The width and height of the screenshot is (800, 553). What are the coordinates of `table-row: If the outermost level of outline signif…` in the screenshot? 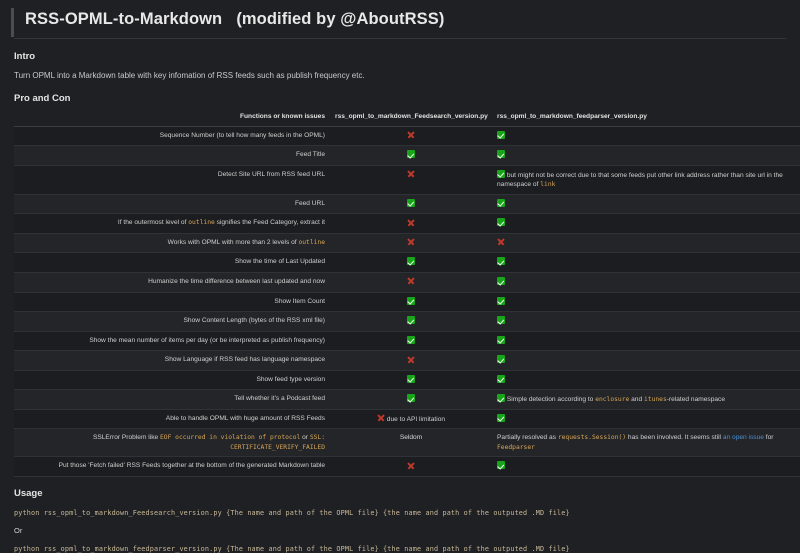 It's located at (407, 223).